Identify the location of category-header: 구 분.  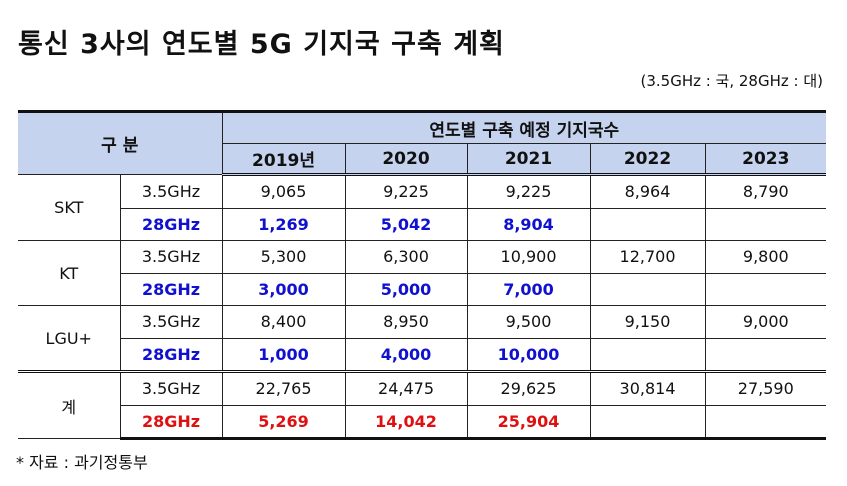
(120, 142).